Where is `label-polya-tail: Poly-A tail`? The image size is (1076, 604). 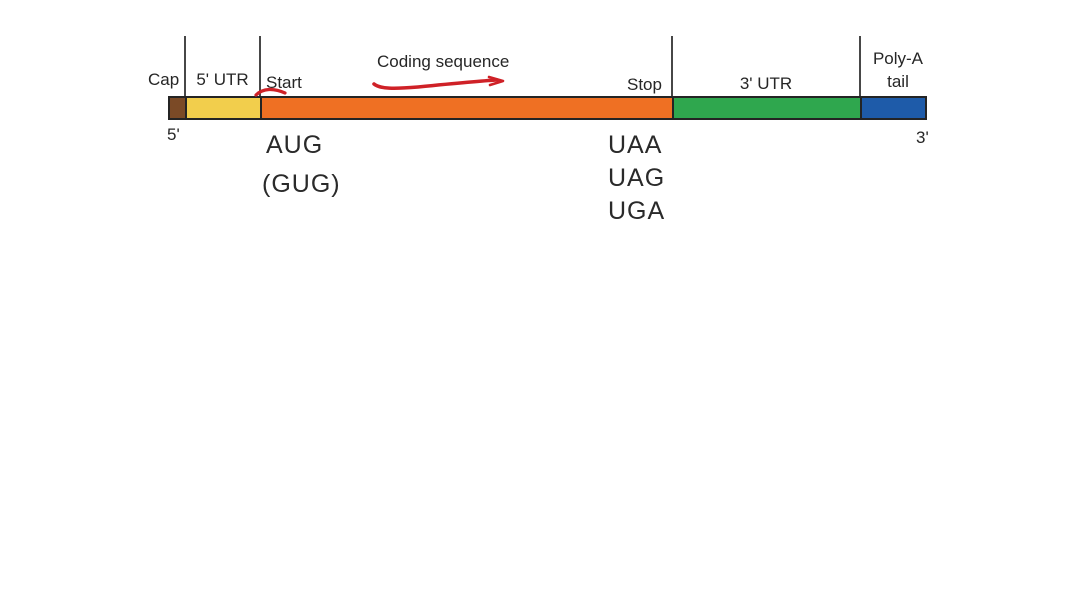
label-polya-tail: Poly-A tail is located at coordinates (898, 70).